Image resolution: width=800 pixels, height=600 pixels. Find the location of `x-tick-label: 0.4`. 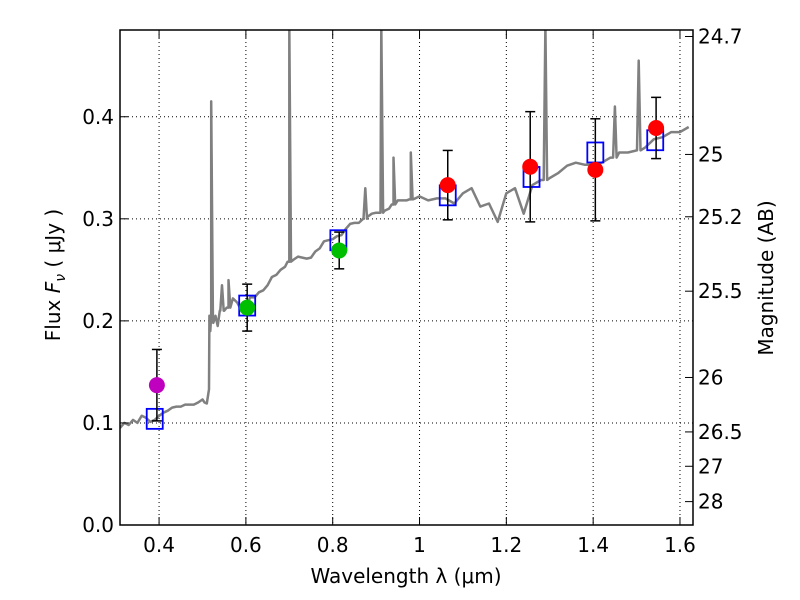

x-tick-label: 0.4 is located at coordinates (159, 545).